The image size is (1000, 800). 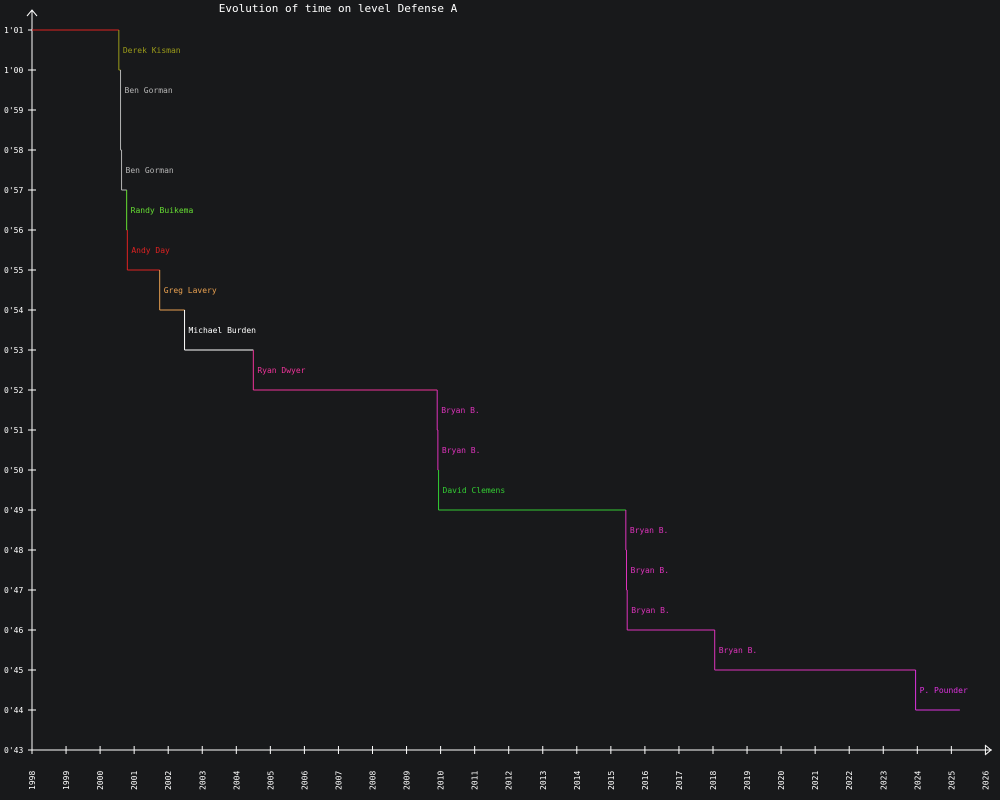 What do you see at coordinates (407, 780) in the screenshot?
I see `x-tick-label: 2009` at bounding box center [407, 780].